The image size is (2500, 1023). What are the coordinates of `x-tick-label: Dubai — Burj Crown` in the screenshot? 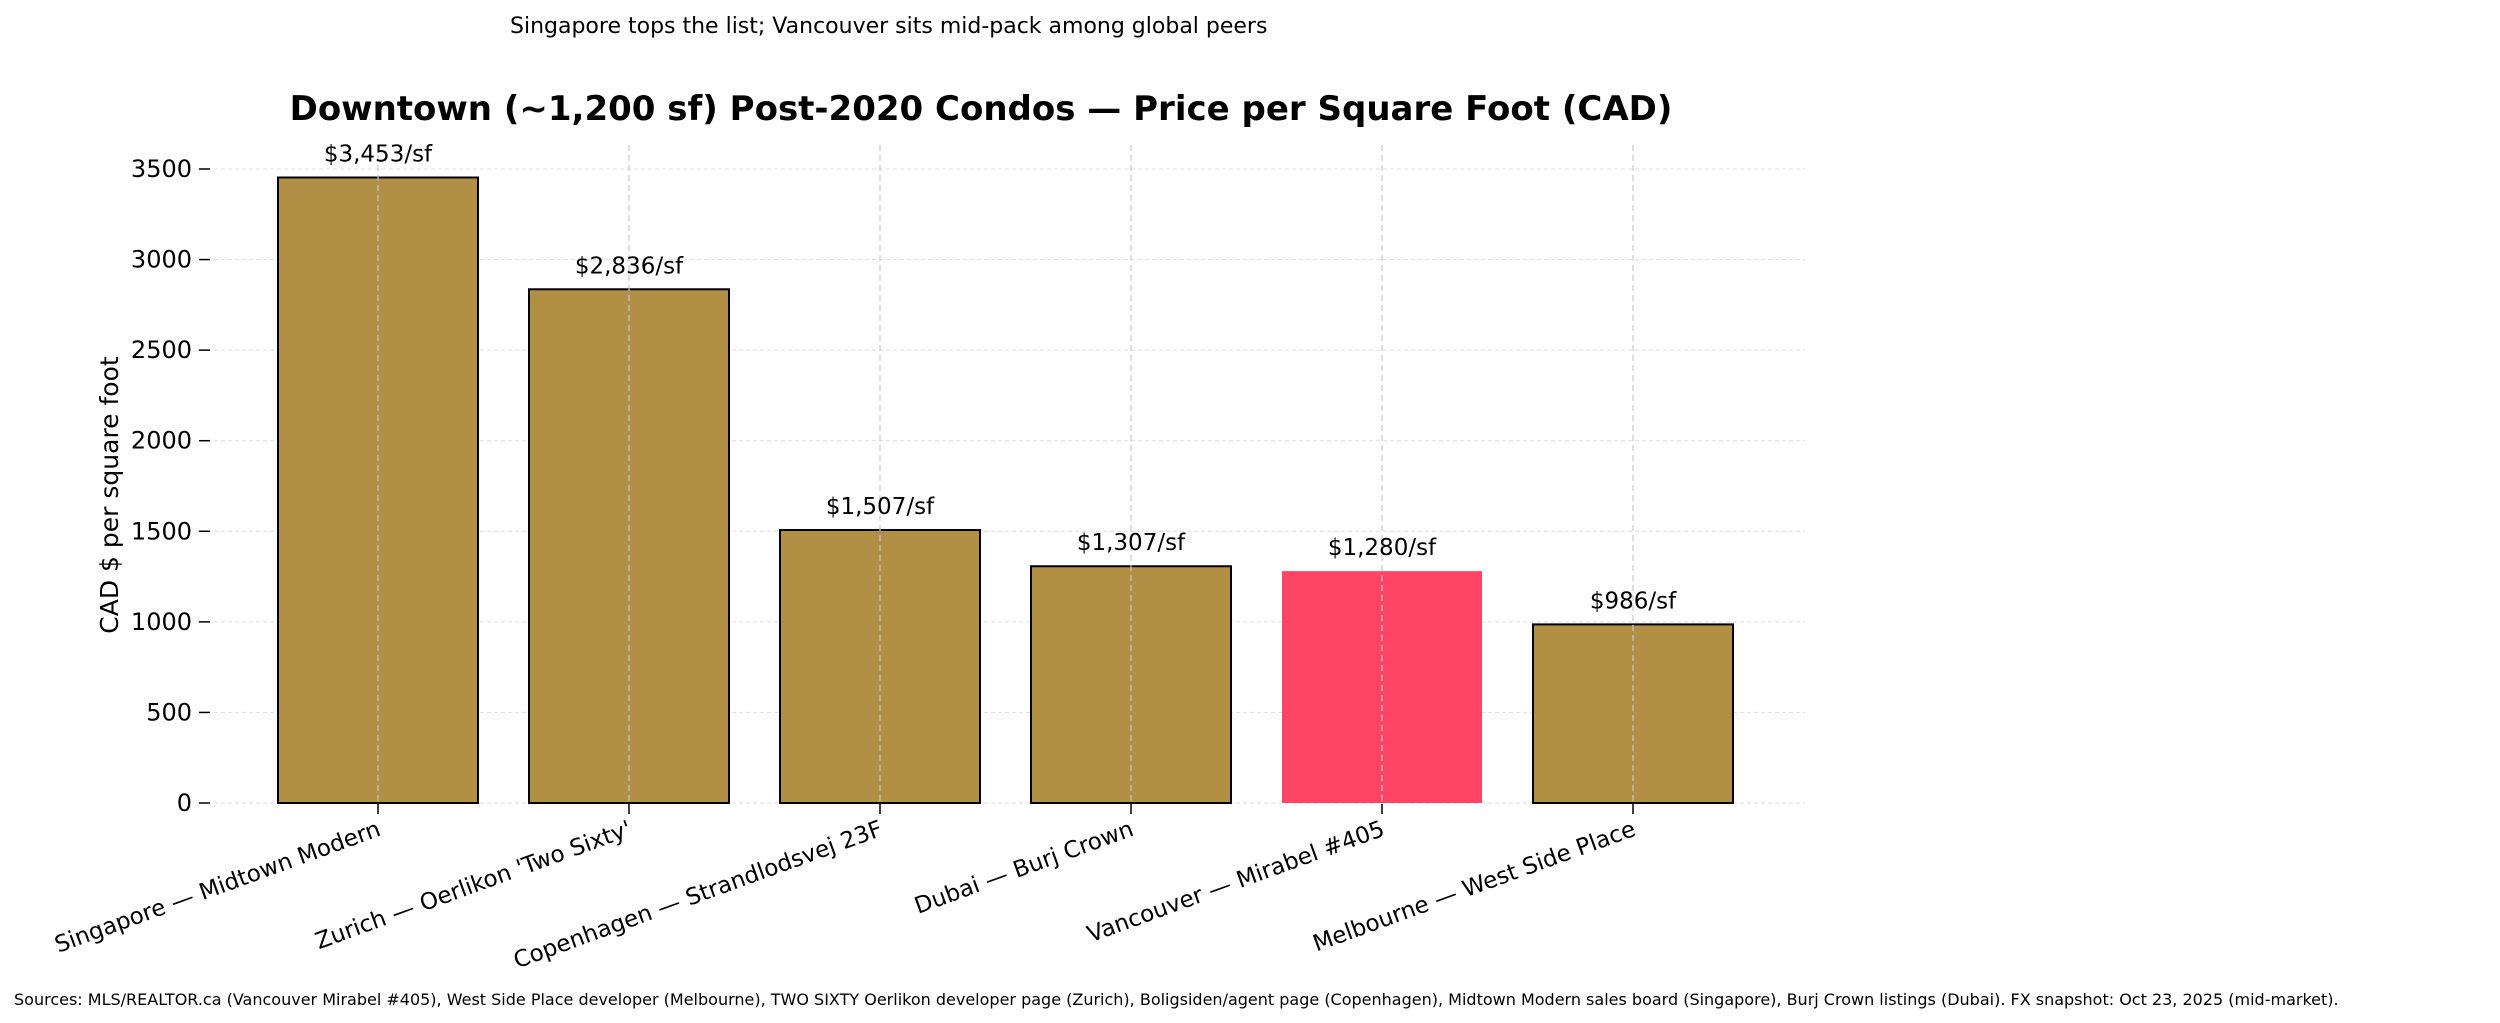 It's located at (1024, 867).